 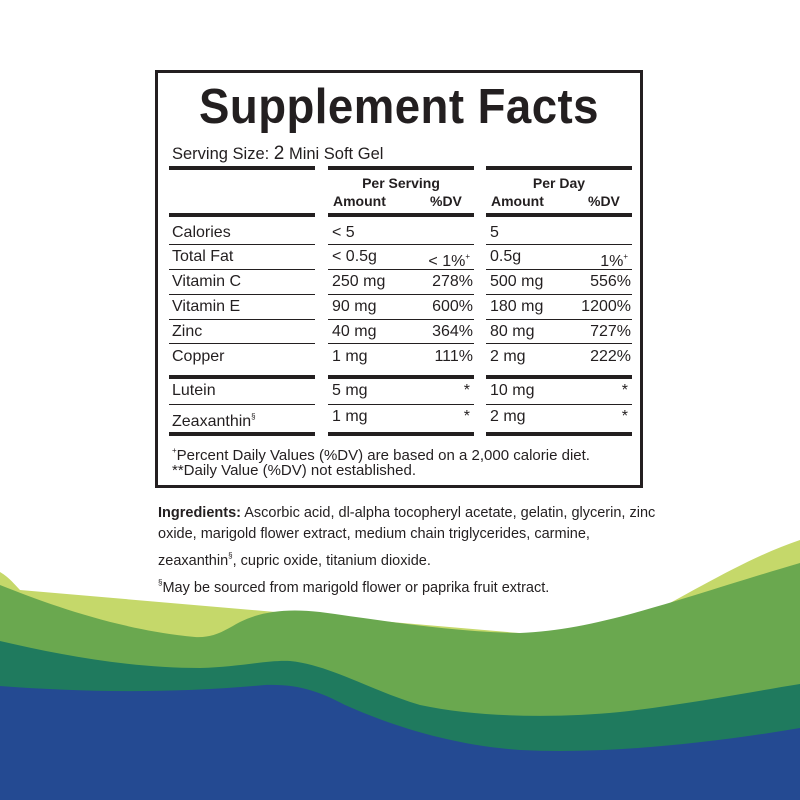 I want to click on serving-dv: 600%, so click(x=452, y=306).